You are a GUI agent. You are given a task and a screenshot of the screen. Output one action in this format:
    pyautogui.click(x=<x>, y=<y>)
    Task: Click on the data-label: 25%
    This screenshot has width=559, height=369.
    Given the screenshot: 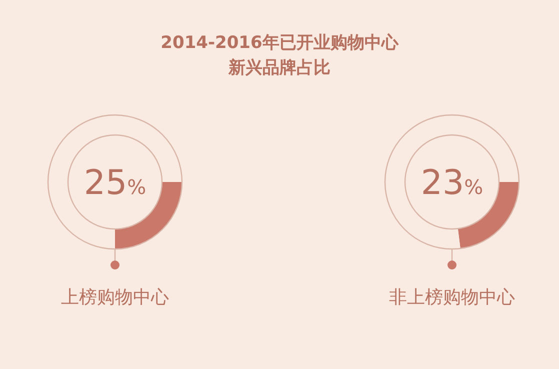 What is the action you would take?
    pyautogui.click(x=115, y=183)
    